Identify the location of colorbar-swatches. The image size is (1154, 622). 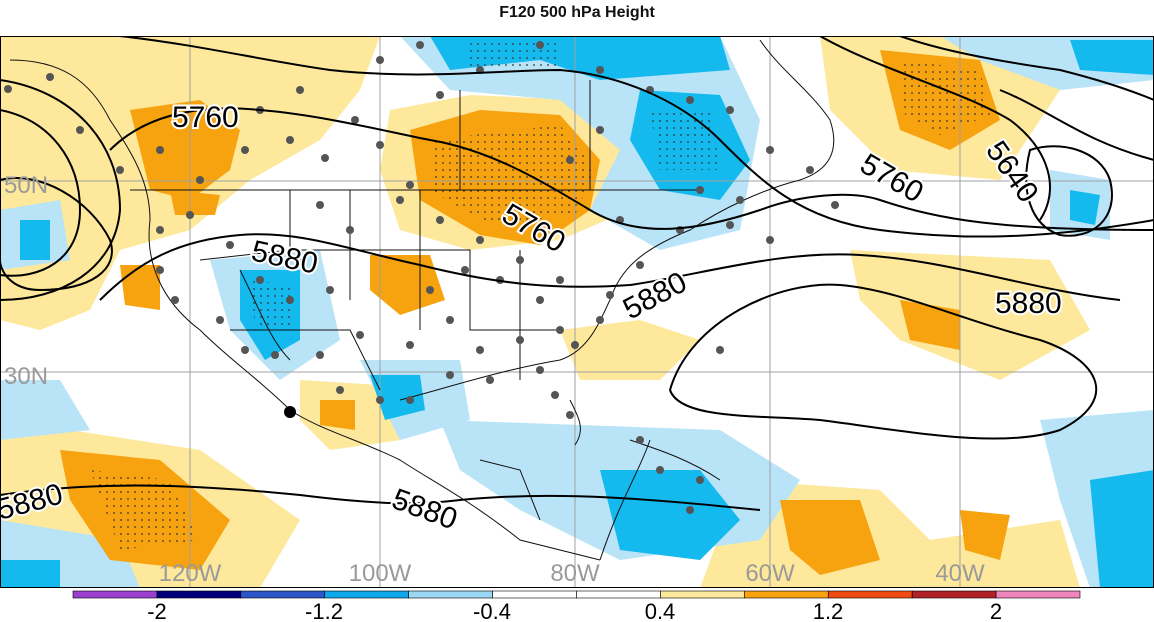
(576, 594).